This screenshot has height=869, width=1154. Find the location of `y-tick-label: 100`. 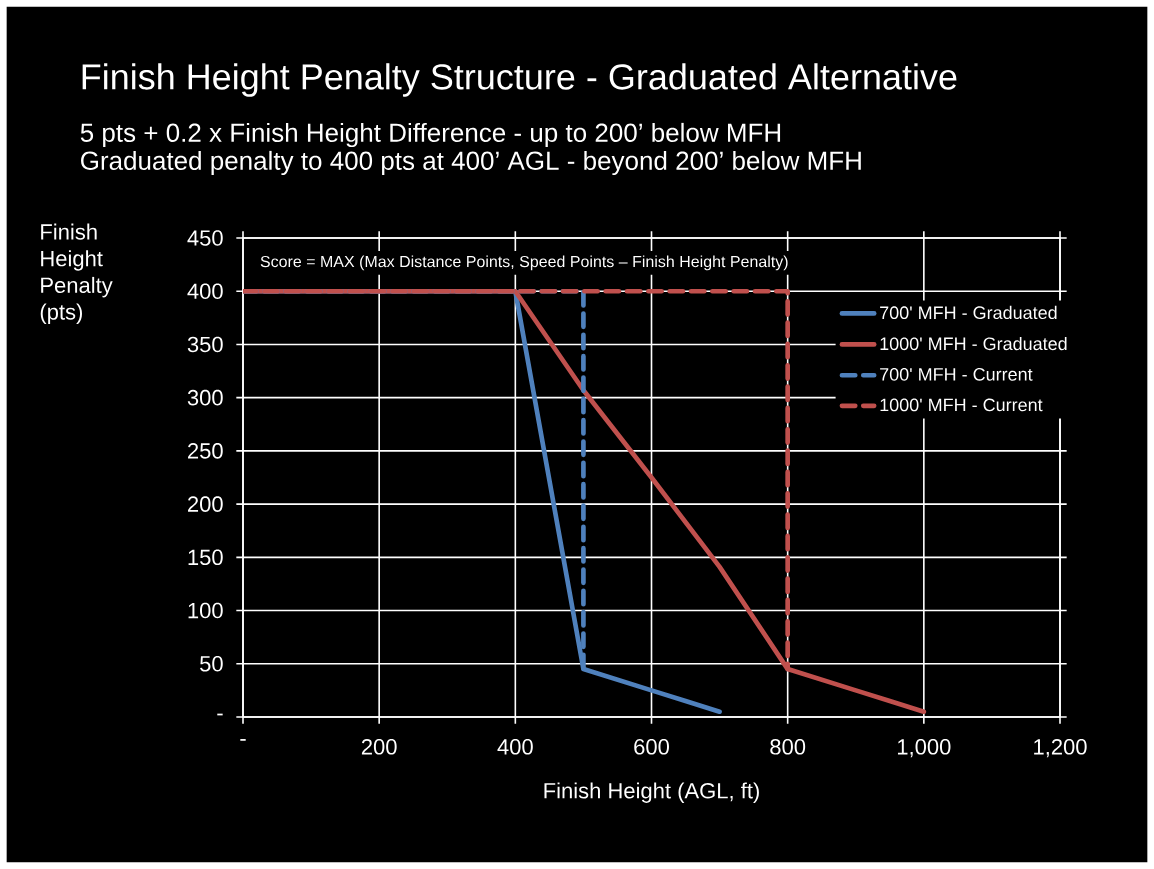

y-tick-label: 100 is located at coordinates (205, 610).